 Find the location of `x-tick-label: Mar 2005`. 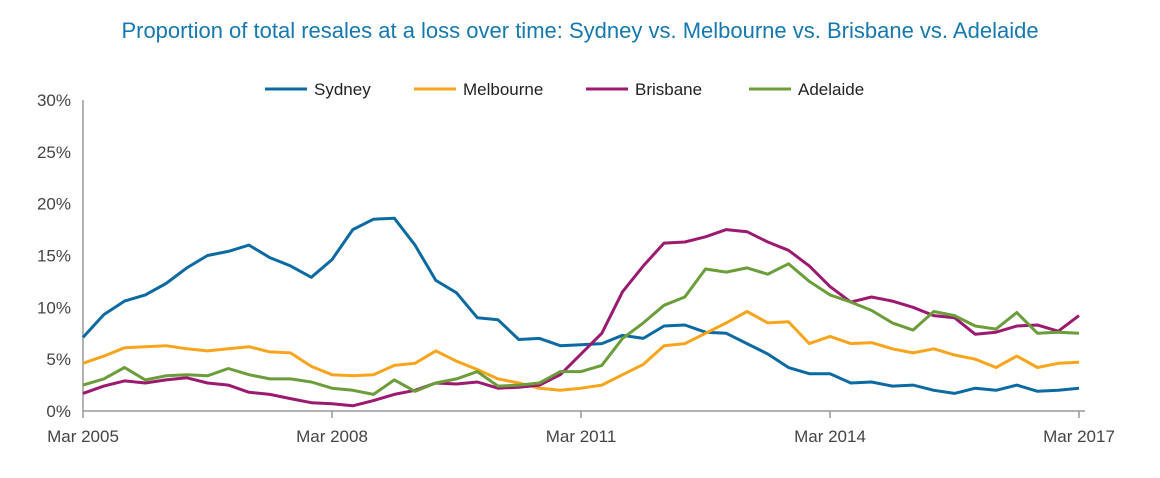

x-tick-label: Mar 2005 is located at coordinates (83, 436).